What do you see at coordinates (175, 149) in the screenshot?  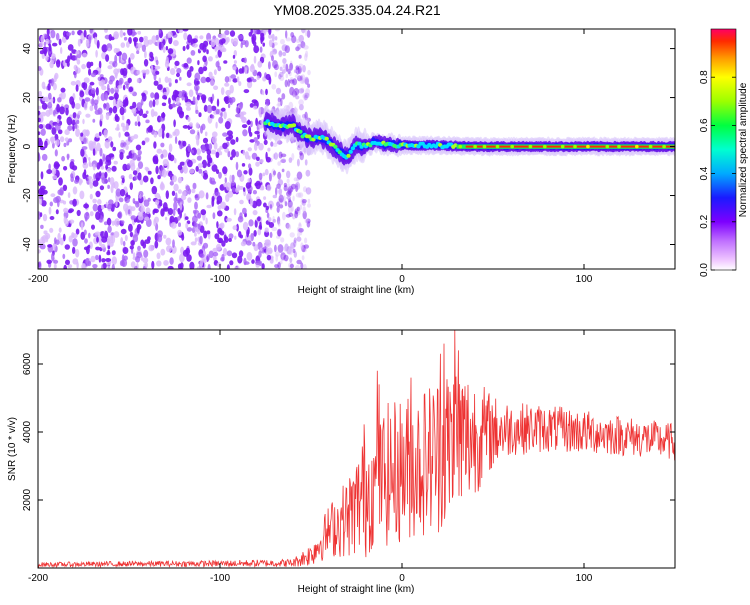 I see `spectrogram-noise` at bounding box center [175, 149].